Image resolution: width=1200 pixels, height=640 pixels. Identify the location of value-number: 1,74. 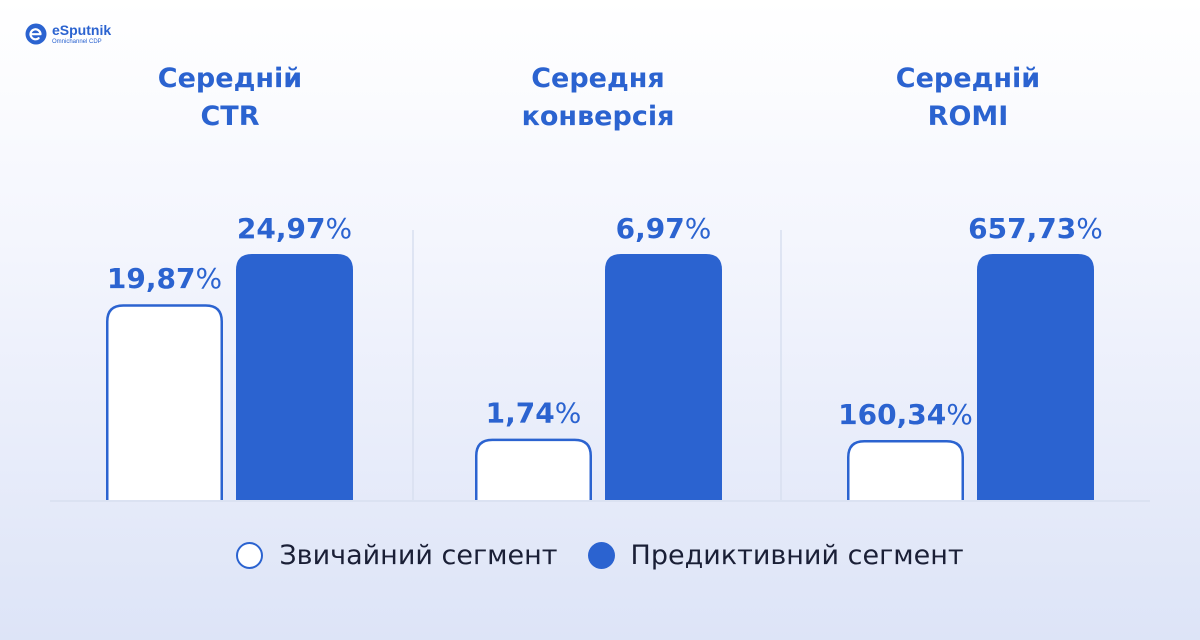
(520, 413).